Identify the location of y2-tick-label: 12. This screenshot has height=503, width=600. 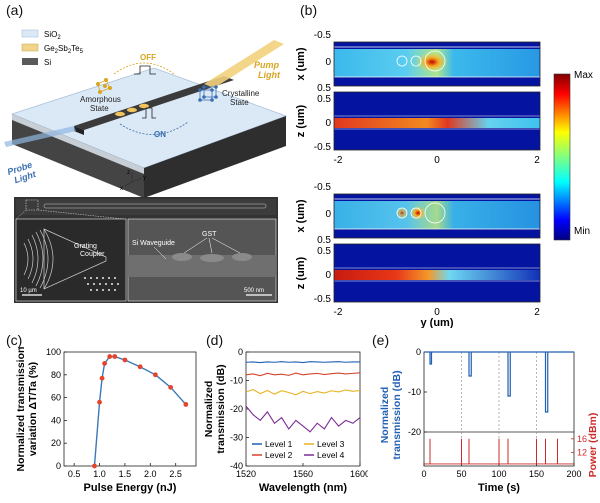
(582, 452).